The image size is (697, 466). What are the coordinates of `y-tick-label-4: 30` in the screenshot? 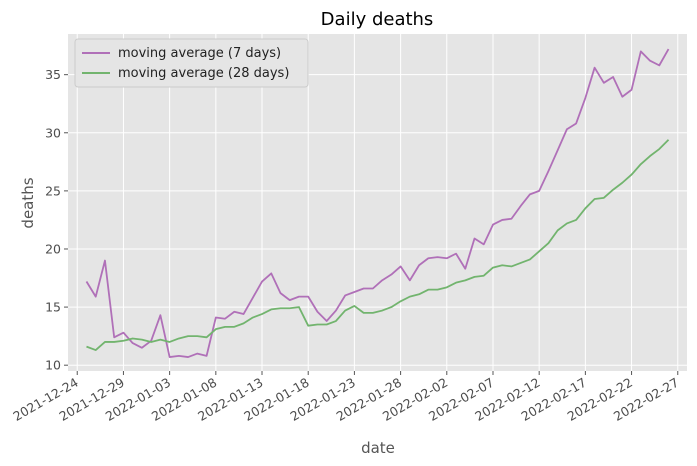 It's located at (53, 132).